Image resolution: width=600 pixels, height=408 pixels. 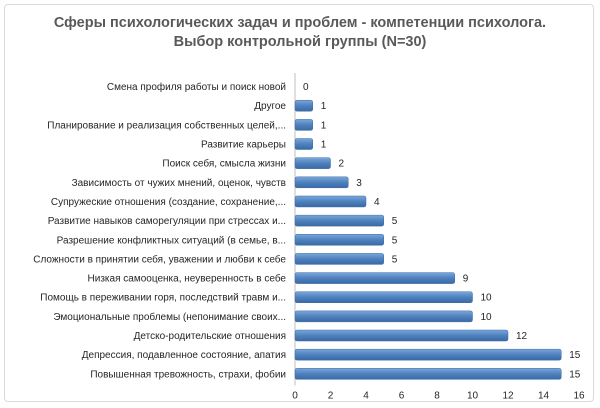 What do you see at coordinates (359, 183) in the screenshot?
I see `data-label: 3` at bounding box center [359, 183].